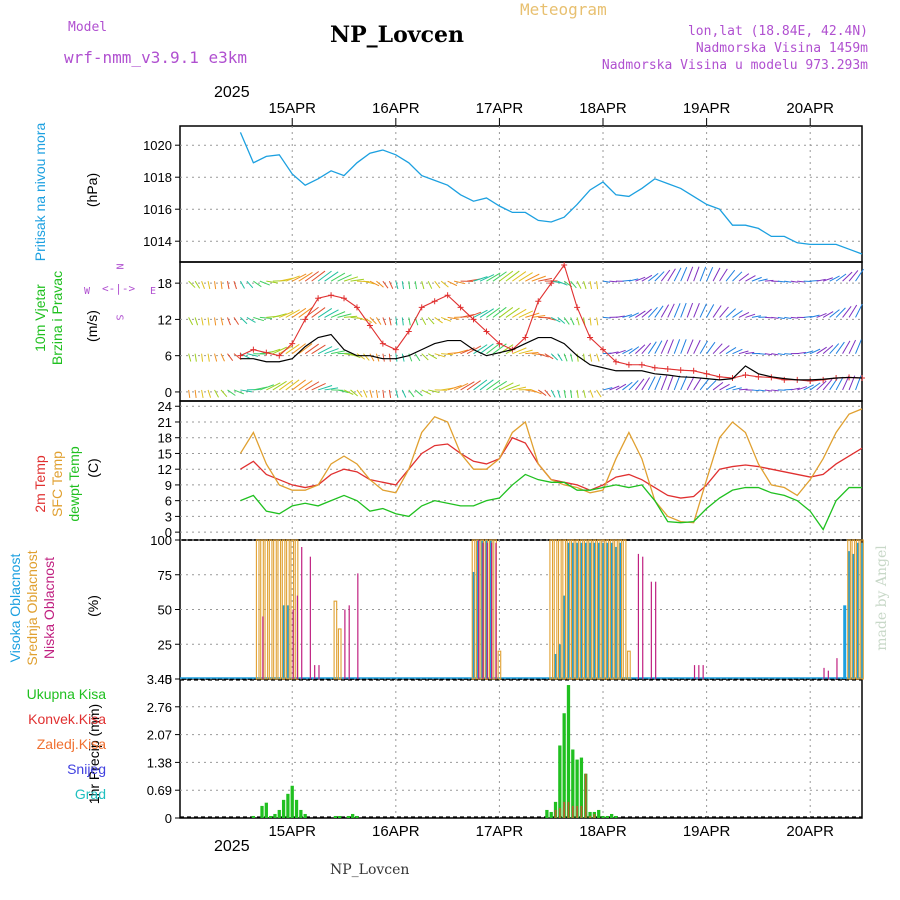  What do you see at coordinates (503, 194) in the screenshot?
I see `panel-0: 1014 1016 1018 1020` at bounding box center [503, 194].